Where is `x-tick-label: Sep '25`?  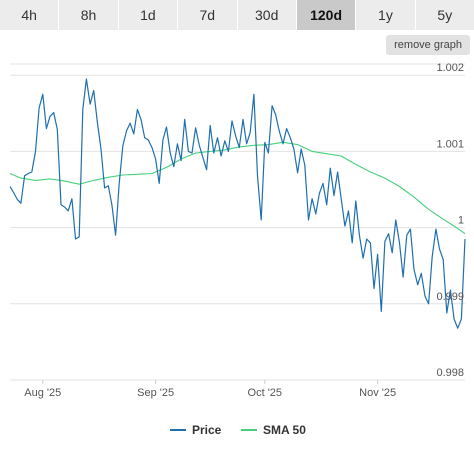
x-tick-label: Sep '25 is located at coordinates (155, 393).